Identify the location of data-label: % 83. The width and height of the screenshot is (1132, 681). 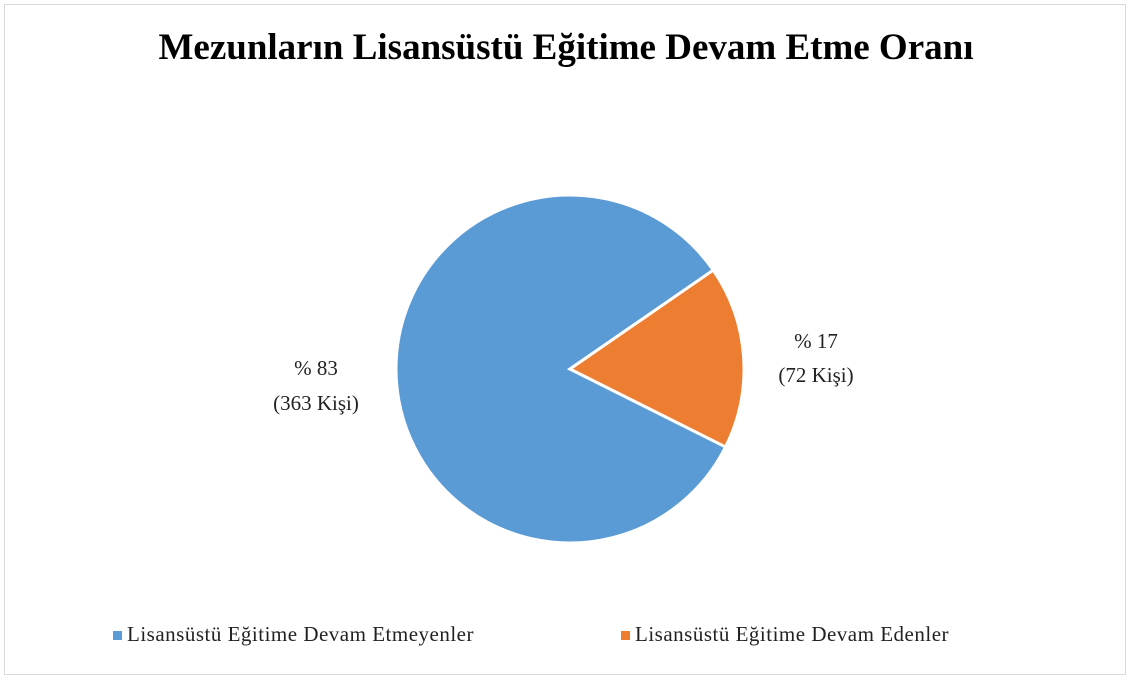
(316, 368).